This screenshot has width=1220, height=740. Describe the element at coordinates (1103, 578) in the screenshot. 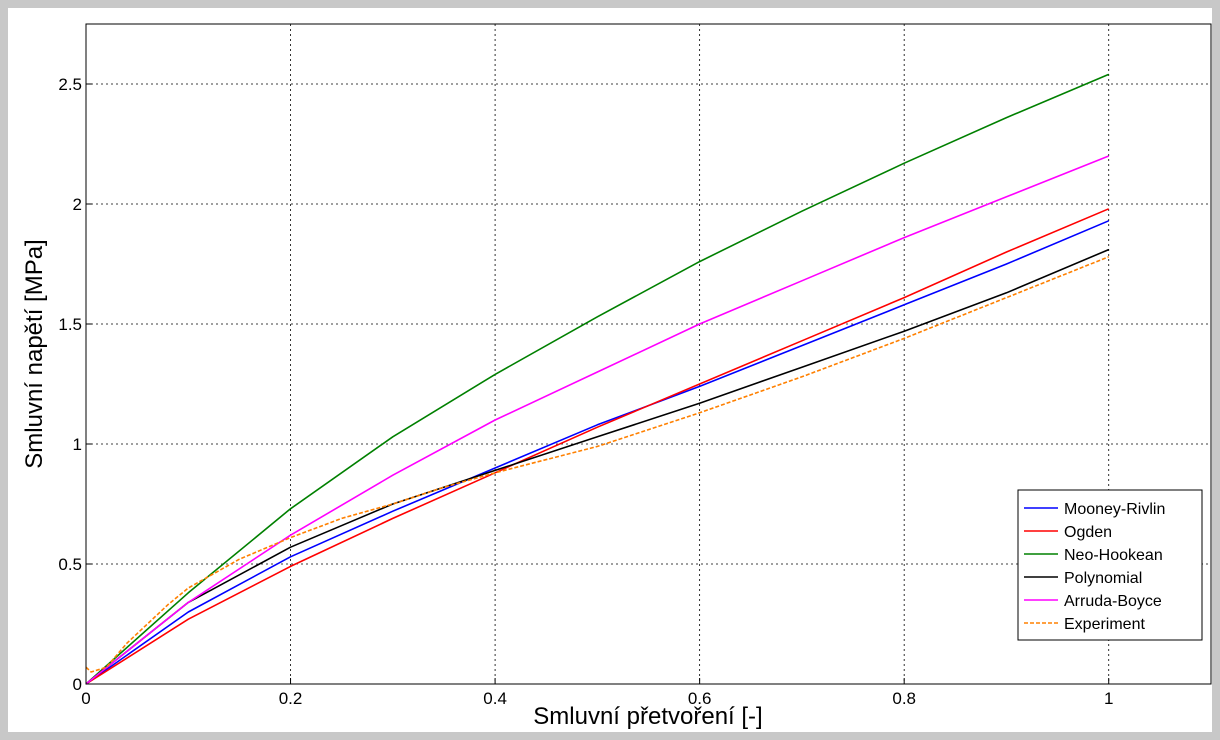

I see `legend-entry: Polynomial` at that location.